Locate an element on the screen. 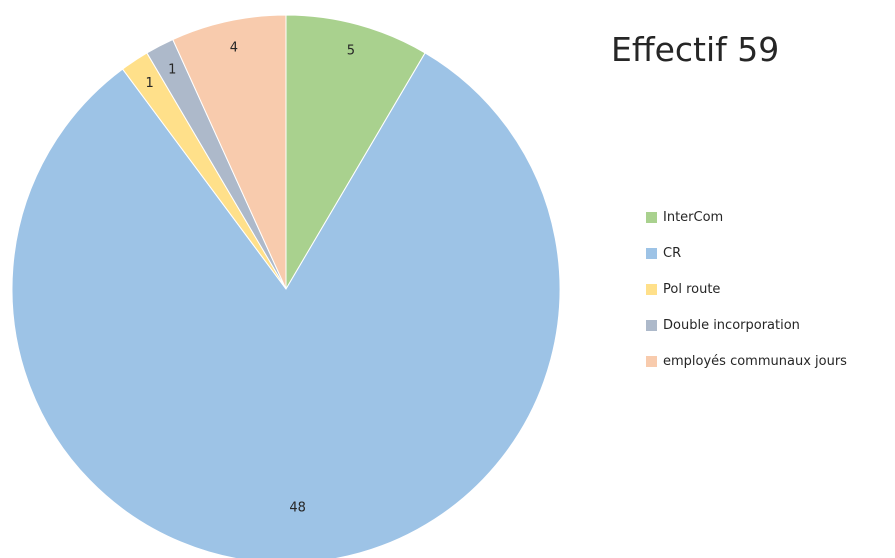 Image resolution: width=895 pixels, height=558 pixels. pie-slice-employ-s-communaux-jours is located at coordinates (229, 152).